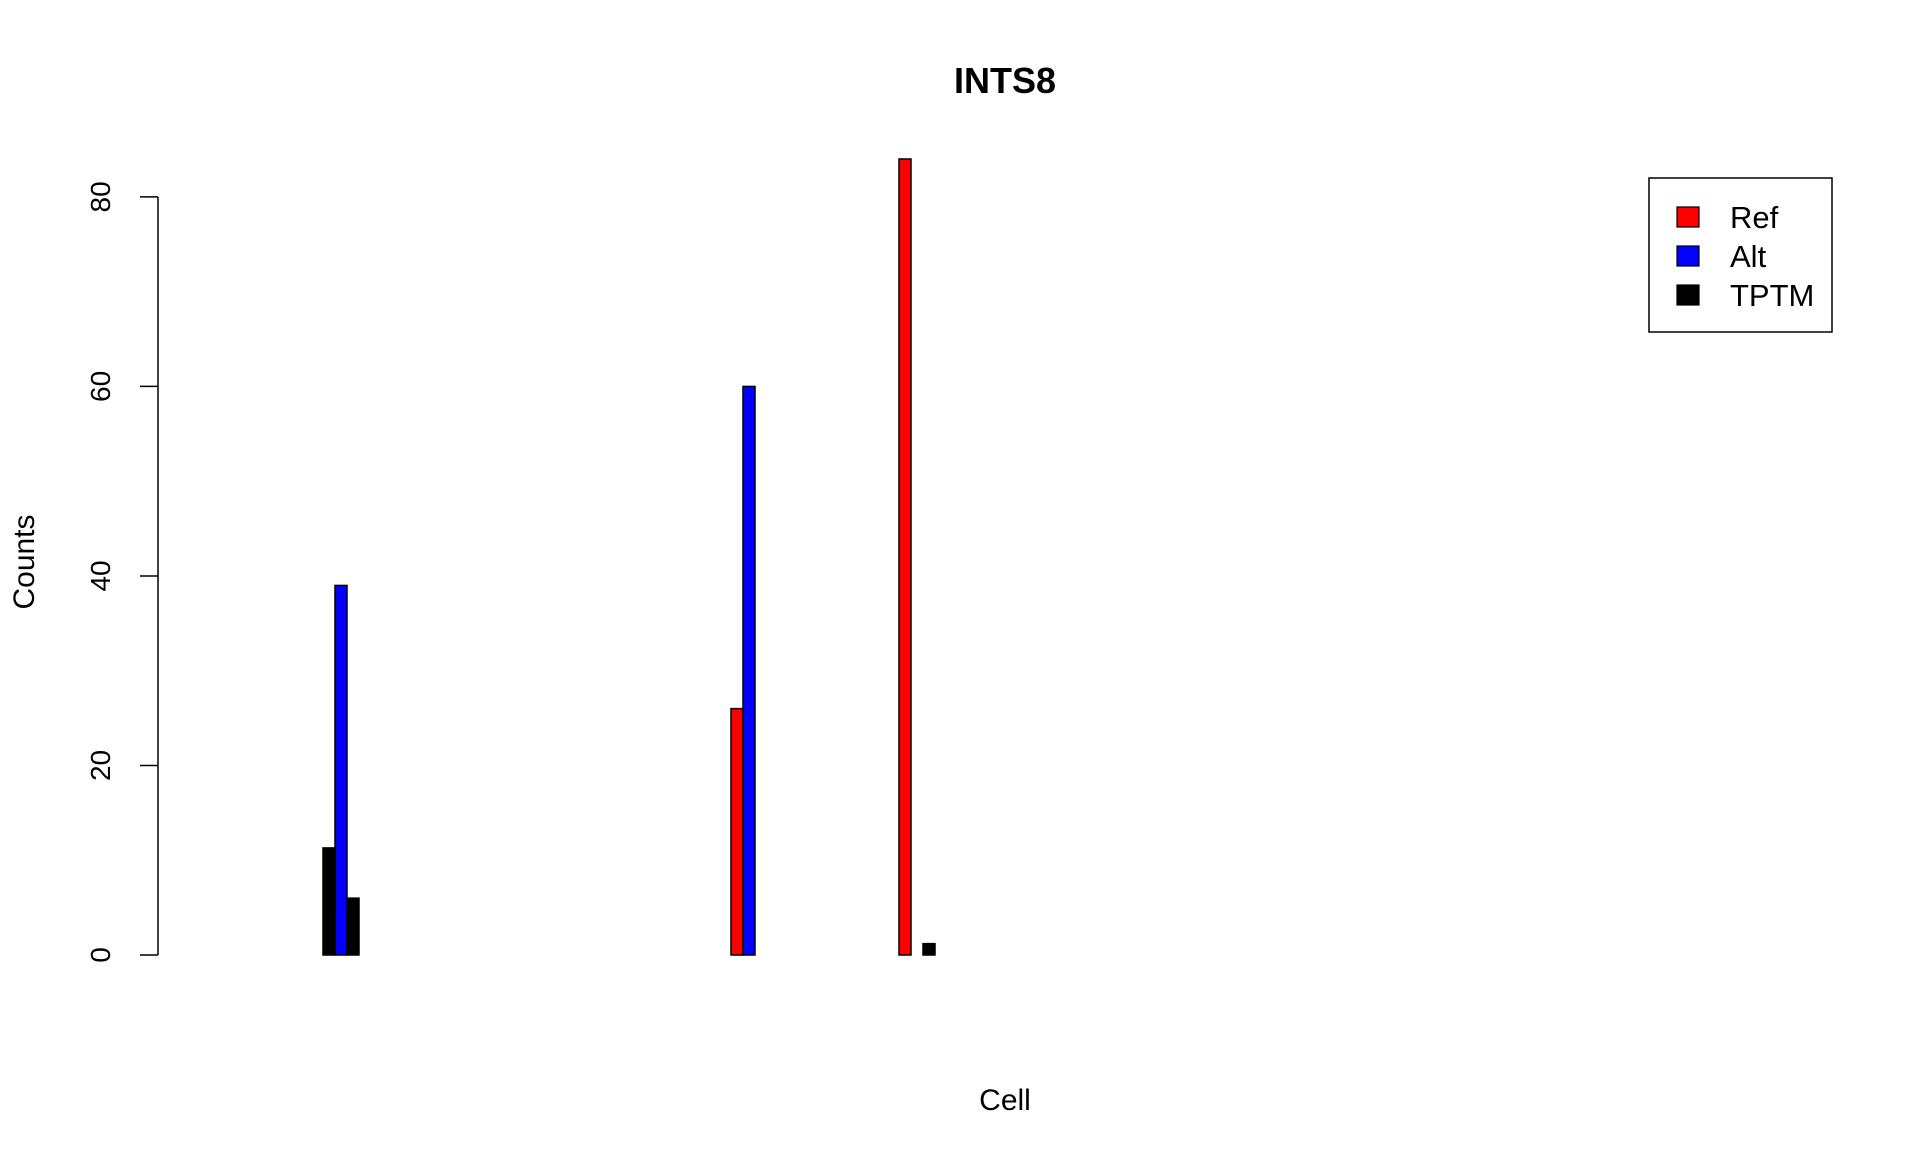 The width and height of the screenshot is (1920, 1152). What do you see at coordinates (24, 561) in the screenshot?
I see `y-axis-label: Counts` at bounding box center [24, 561].